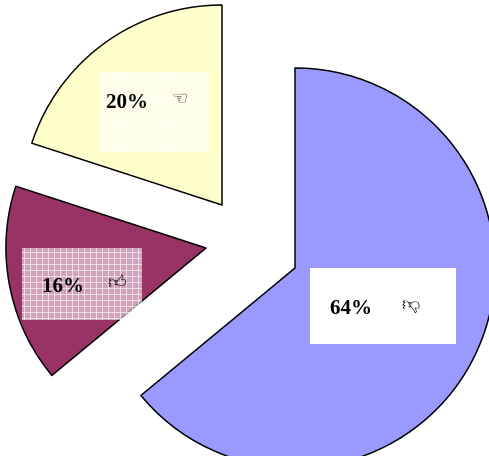 The image size is (489, 456). What do you see at coordinates (351, 307) in the screenshot?
I see `data-label-64: 64%` at bounding box center [351, 307].